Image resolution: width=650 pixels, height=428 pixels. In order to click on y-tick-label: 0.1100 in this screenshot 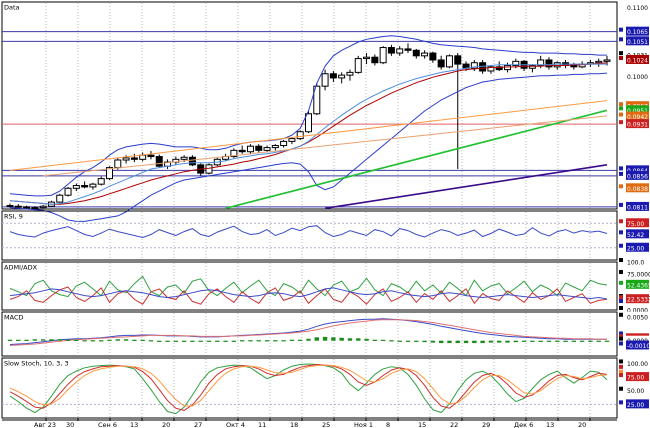, I will do `click(637, 8)`.